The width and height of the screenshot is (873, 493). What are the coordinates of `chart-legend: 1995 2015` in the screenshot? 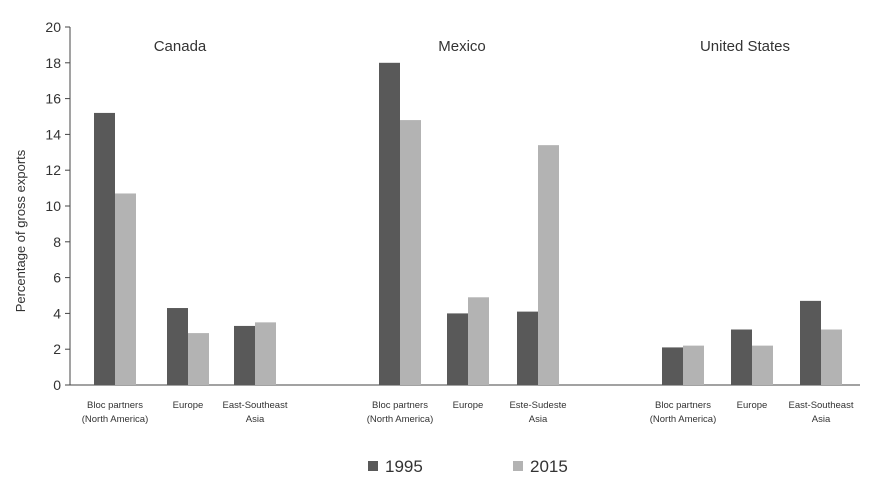 It's located at (468, 466).